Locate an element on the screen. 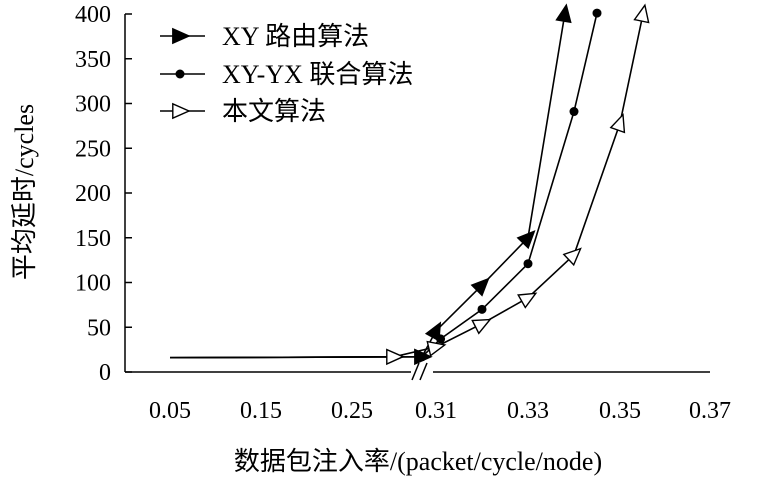 The height and width of the screenshot is (480, 768). y-tick-label: 0 is located at coordinates (105, 373).